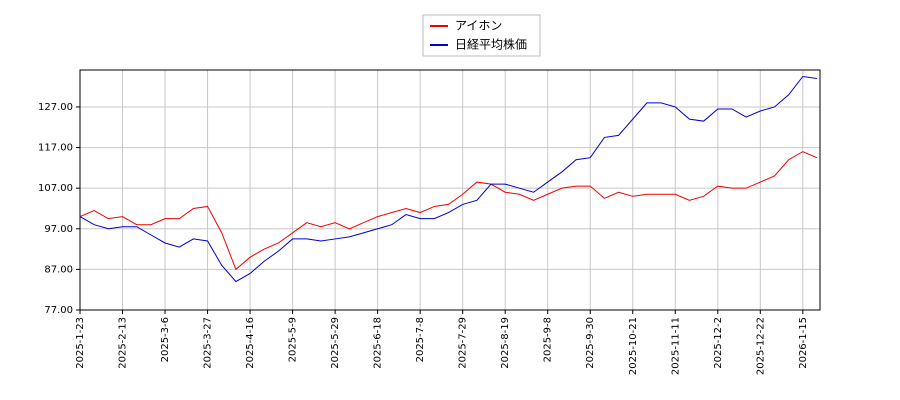 Image resolution: width=900 pixels, height=400 pixels. Describe the element at coordinates (58, 310) in the screenshot. I see `y-tick-label: 77.00` at that location.